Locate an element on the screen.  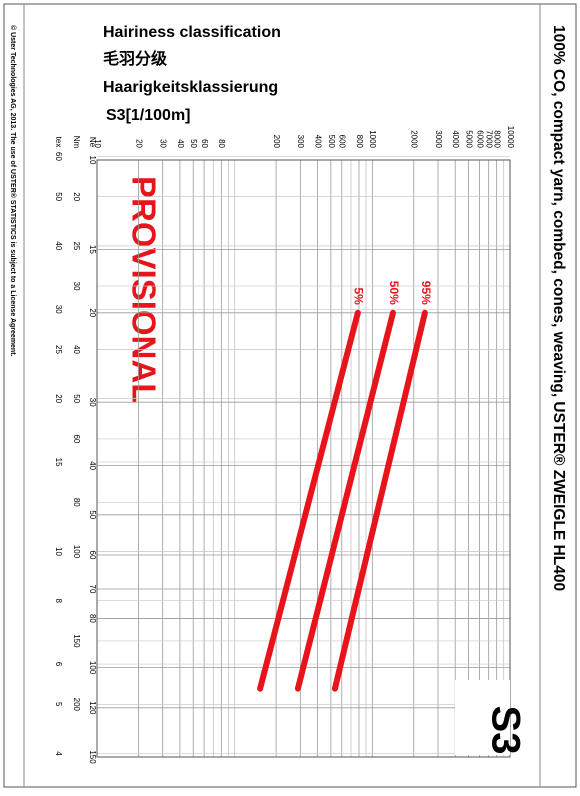
x-tick-label: 80 is located at coordinates (221, 143).